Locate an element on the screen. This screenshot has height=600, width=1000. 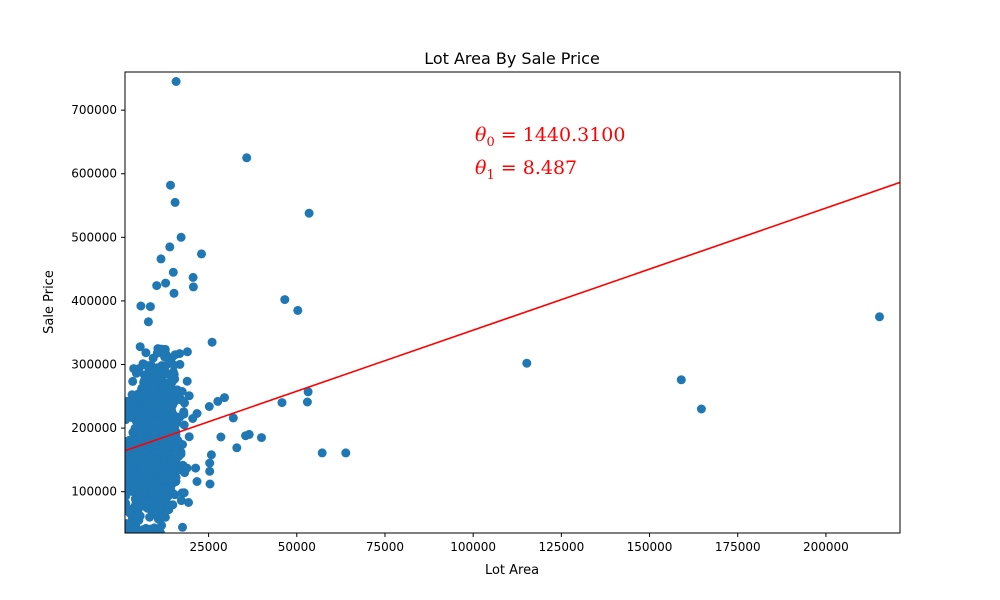
y-axis-label: Sale Price is located at coordinates (49, 302).